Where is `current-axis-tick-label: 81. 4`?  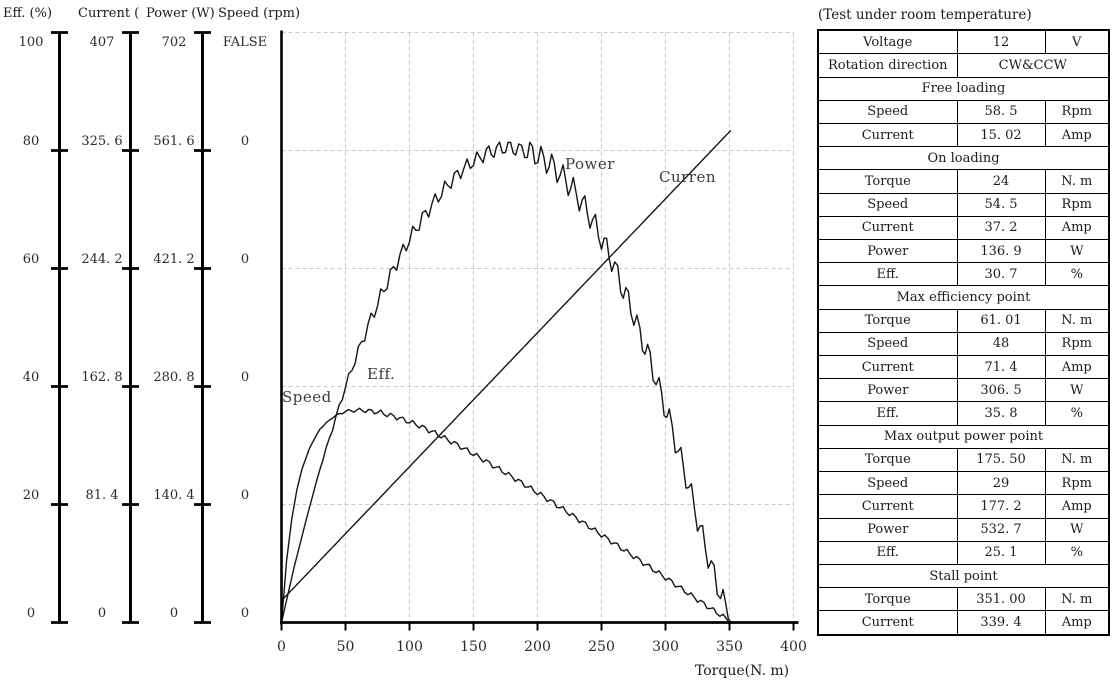 current-axis-tick-label: 81. 4 is located at coordinates (102, 495).